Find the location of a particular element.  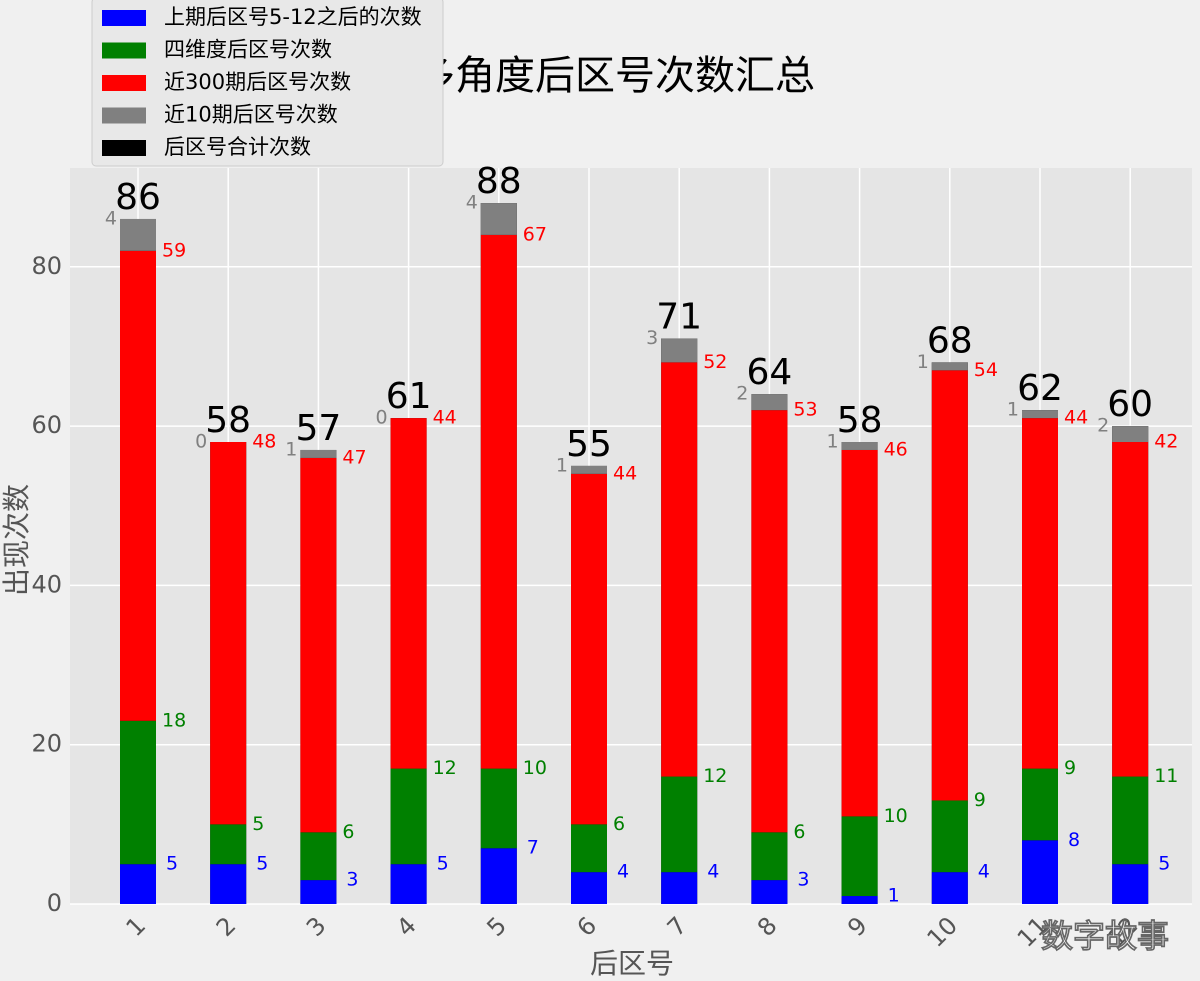

value-label: 18 is located at coordinates (174, 720).